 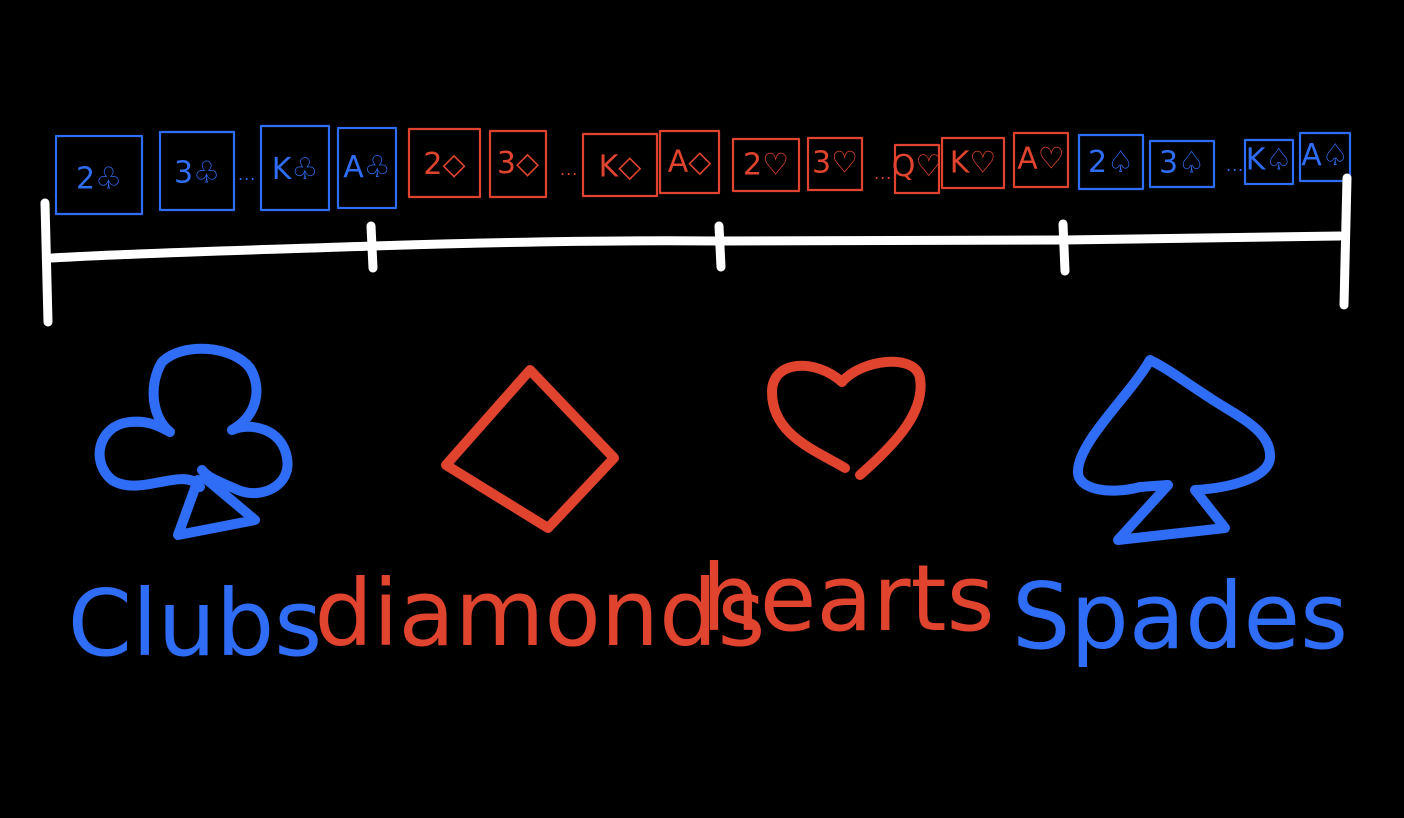 I want to click on diamonds-group: diamonds, so click(x=540, y=516).